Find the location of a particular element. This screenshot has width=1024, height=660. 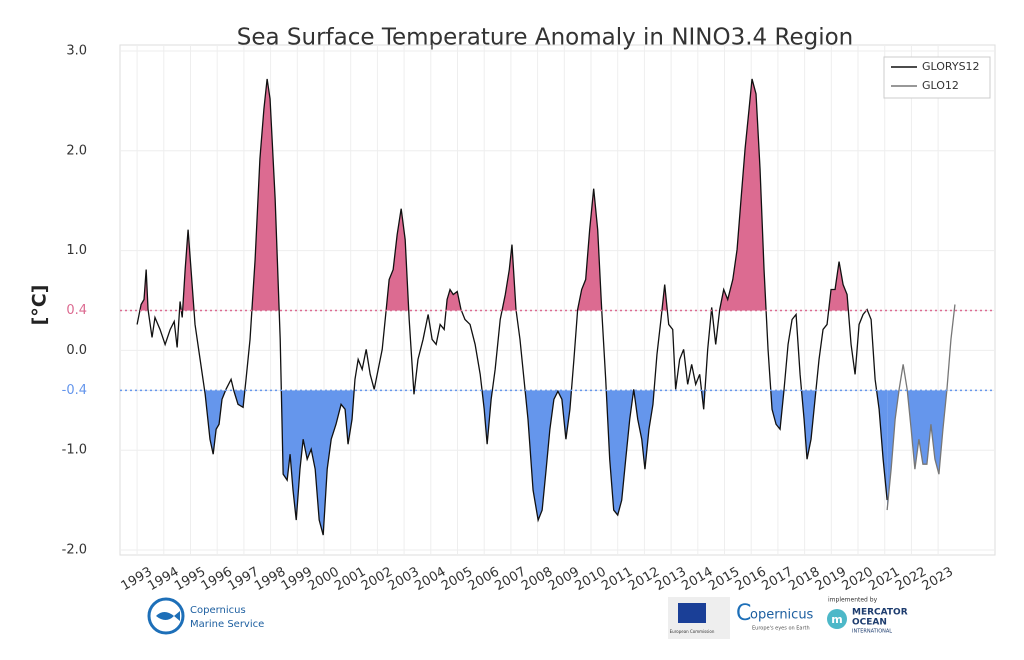

mercator-m: m is located at coordinates (836, 619).